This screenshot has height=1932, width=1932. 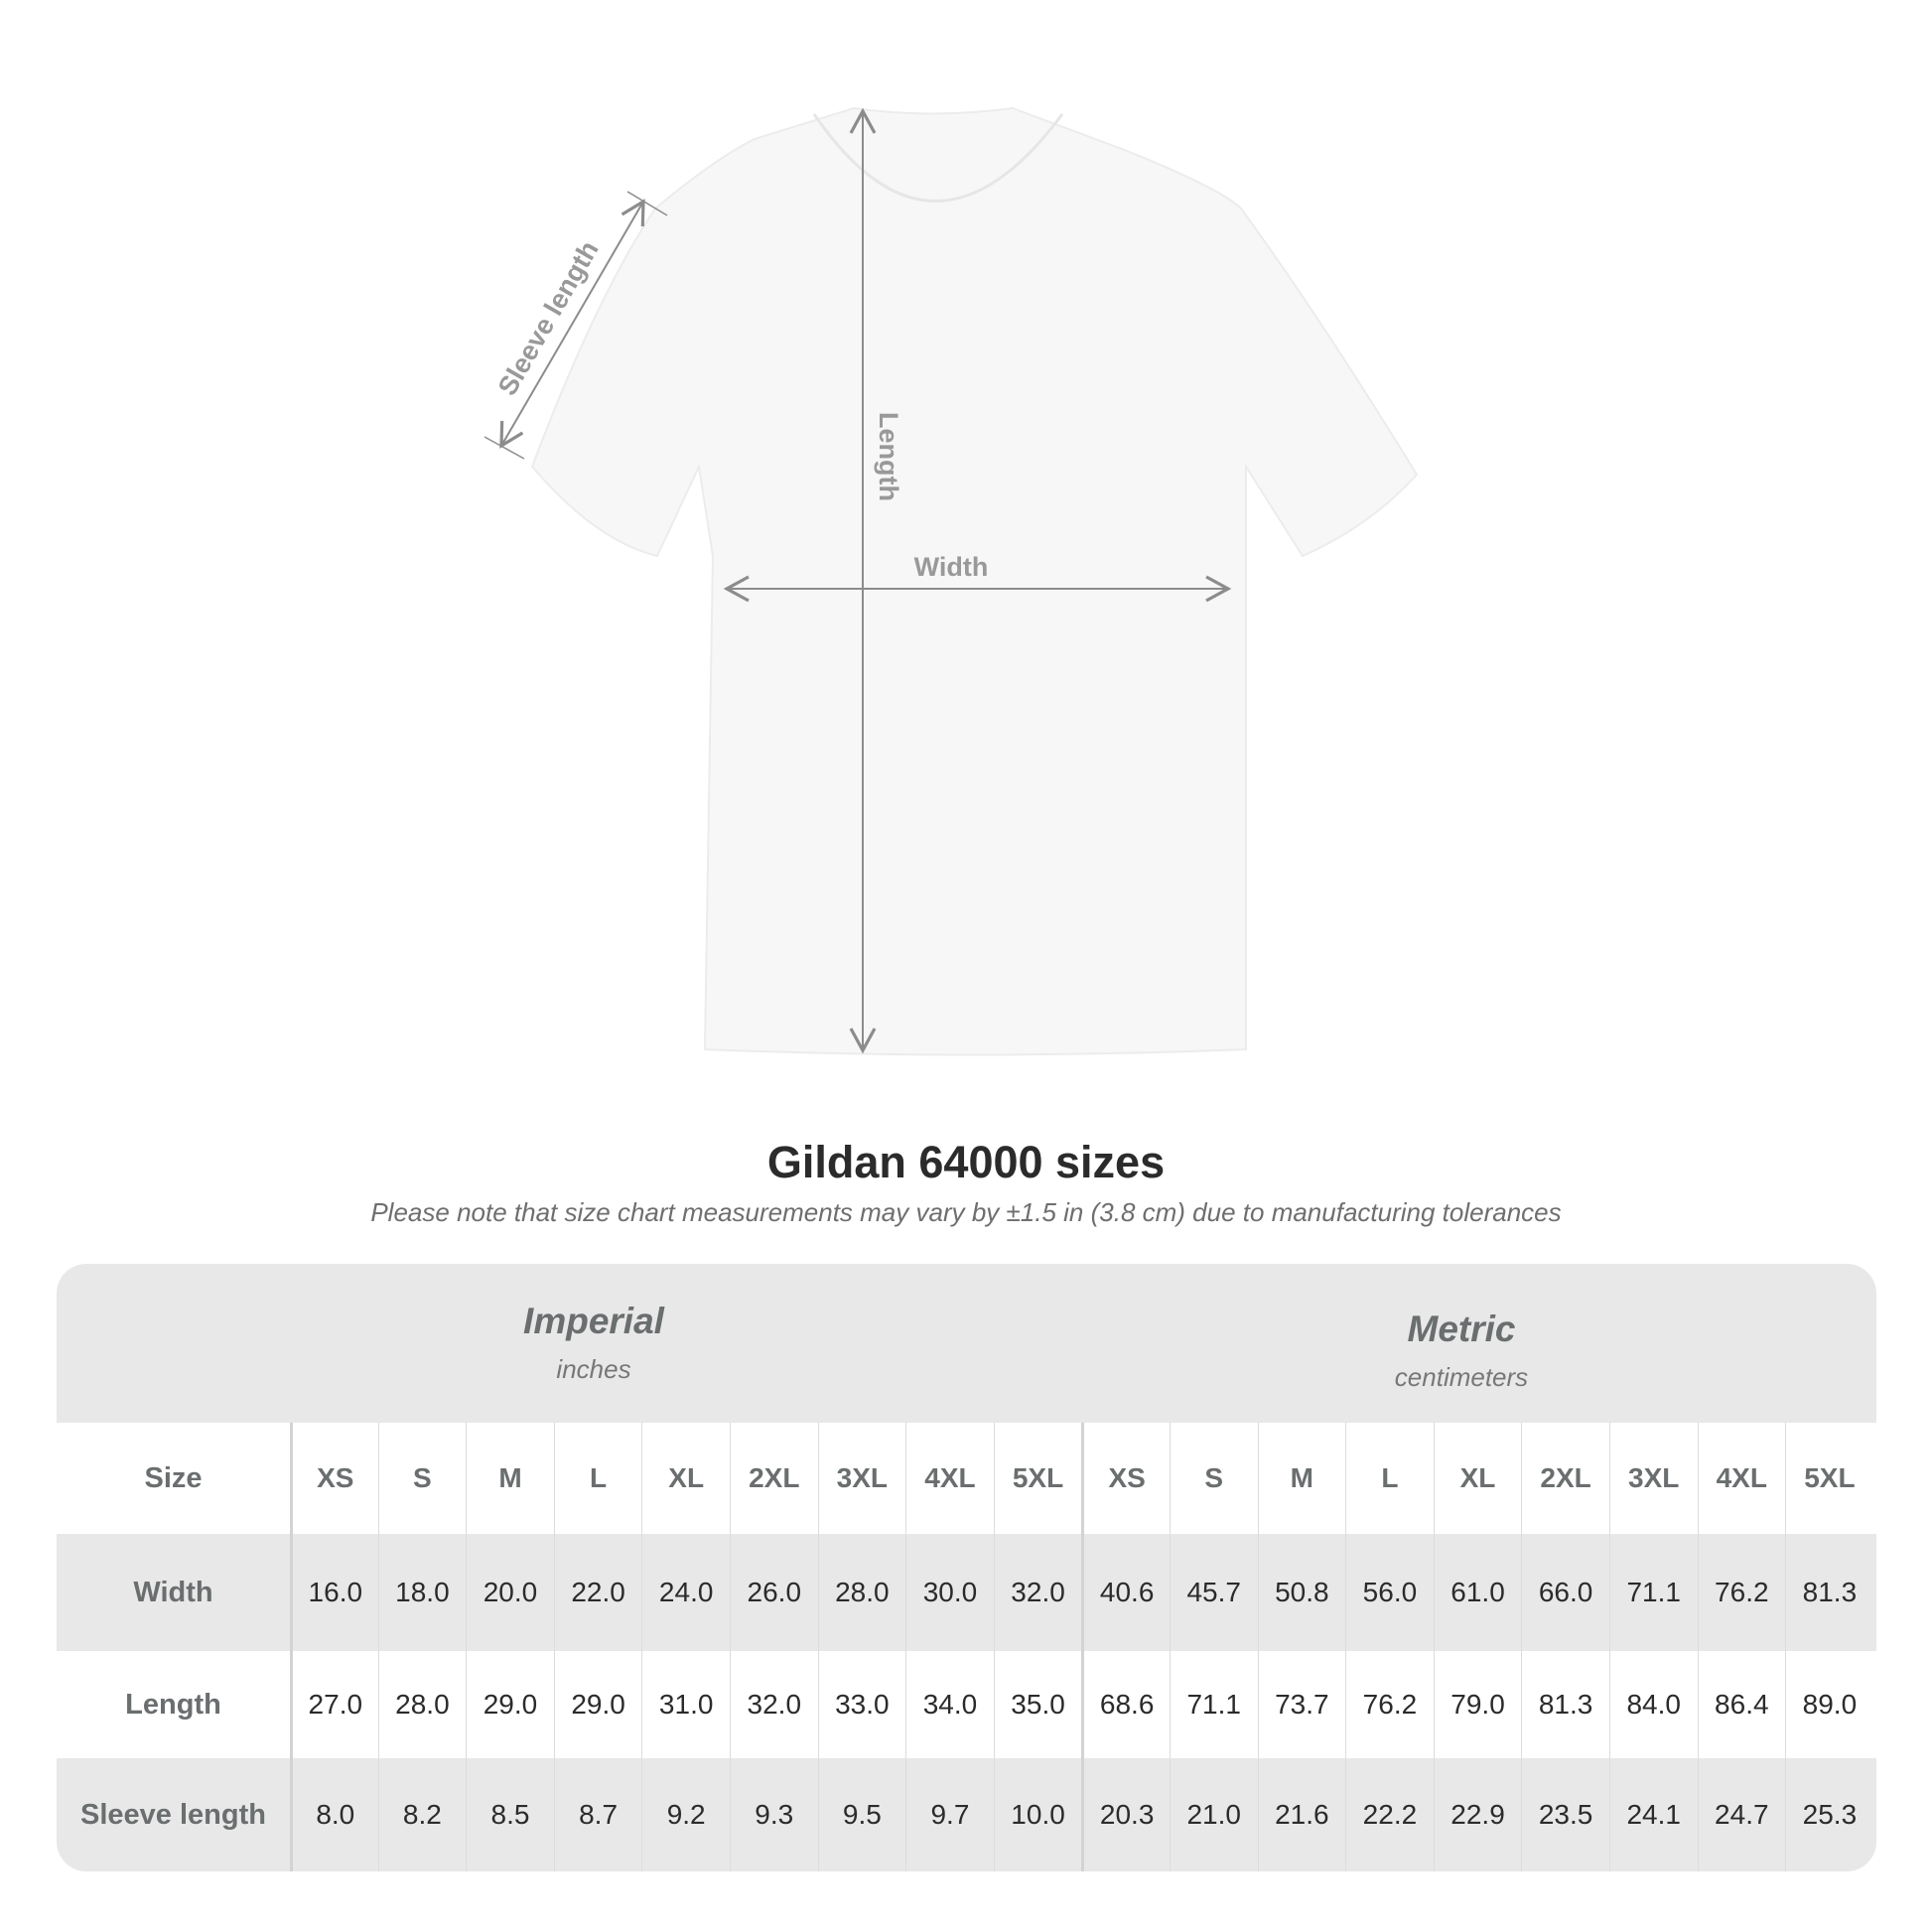 I want to click on table-cell: 26.0, so click(x=773, y=1592).